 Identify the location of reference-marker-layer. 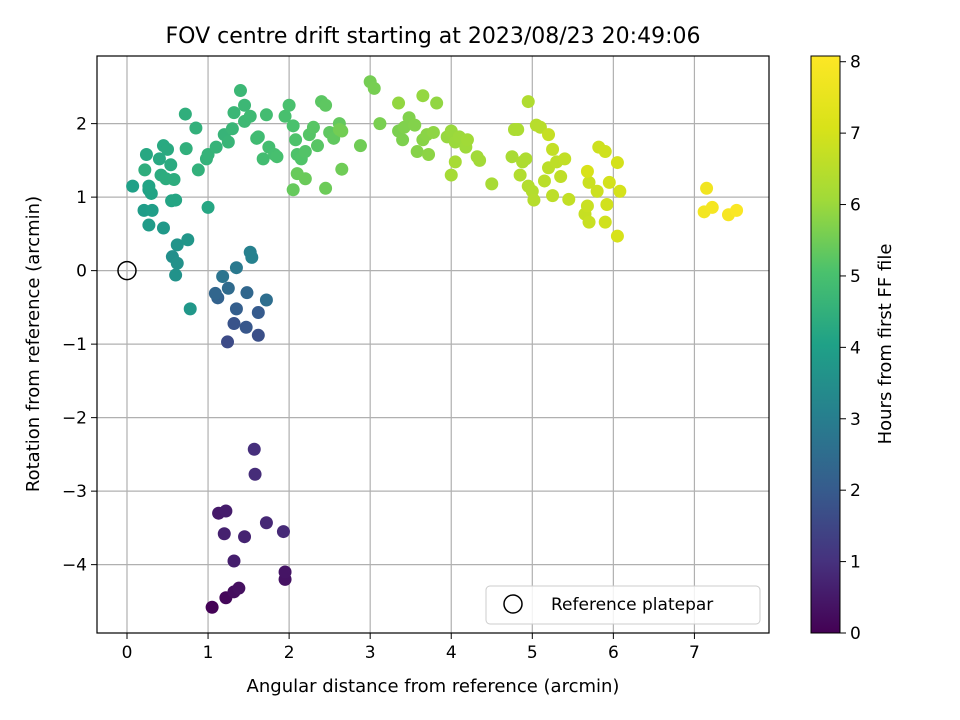
(127, 270).